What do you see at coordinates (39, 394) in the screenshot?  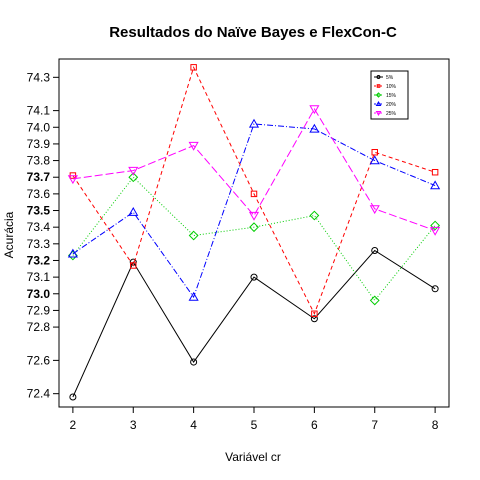 I see `y-tick-label: 72.4` at bounding box center [39, 394].